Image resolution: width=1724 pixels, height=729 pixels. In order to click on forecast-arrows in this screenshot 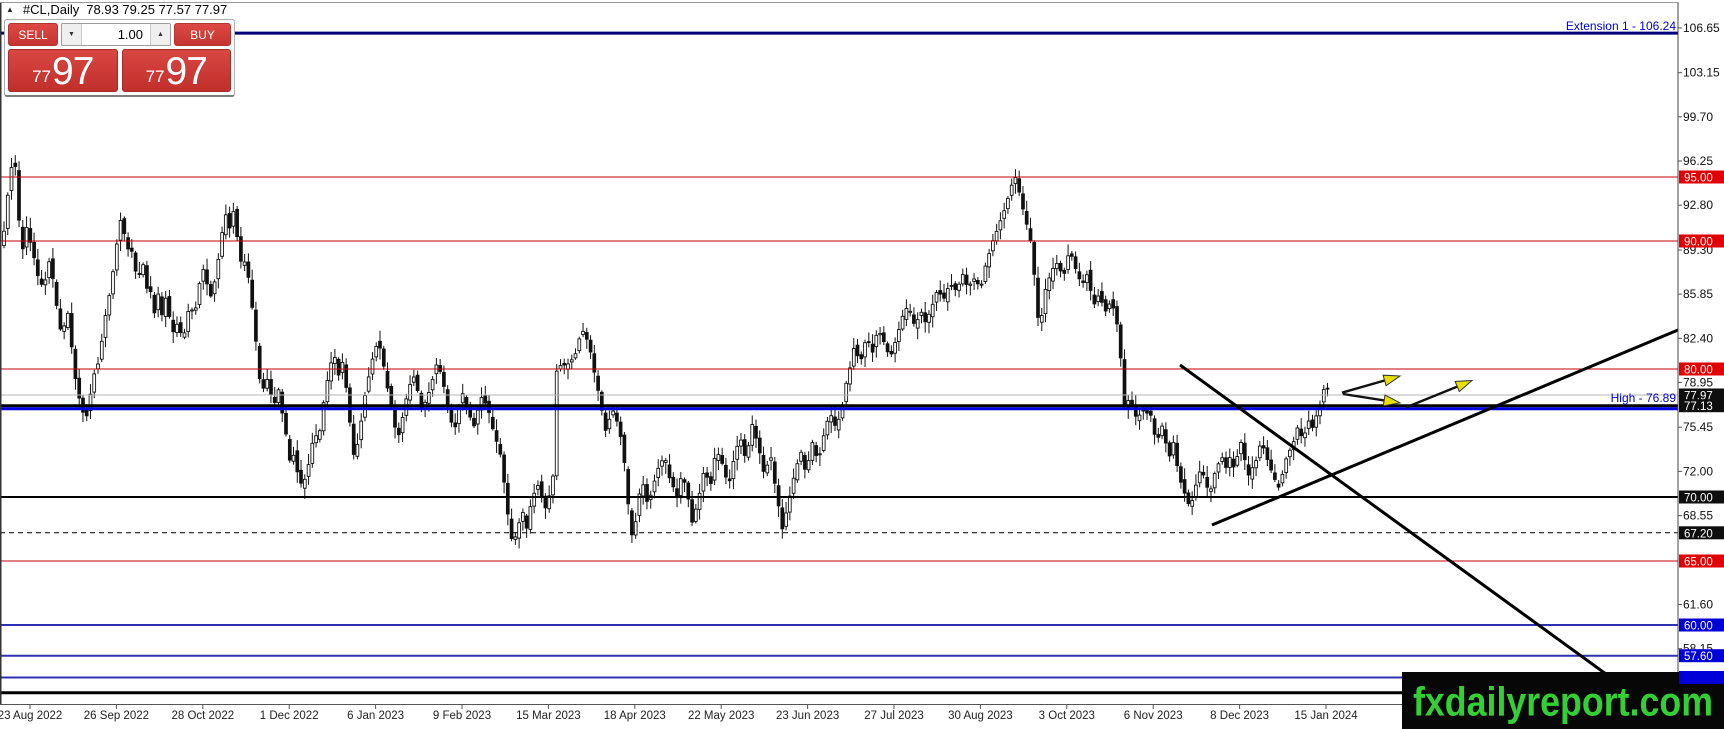, I will do `click(1407, 391)`.